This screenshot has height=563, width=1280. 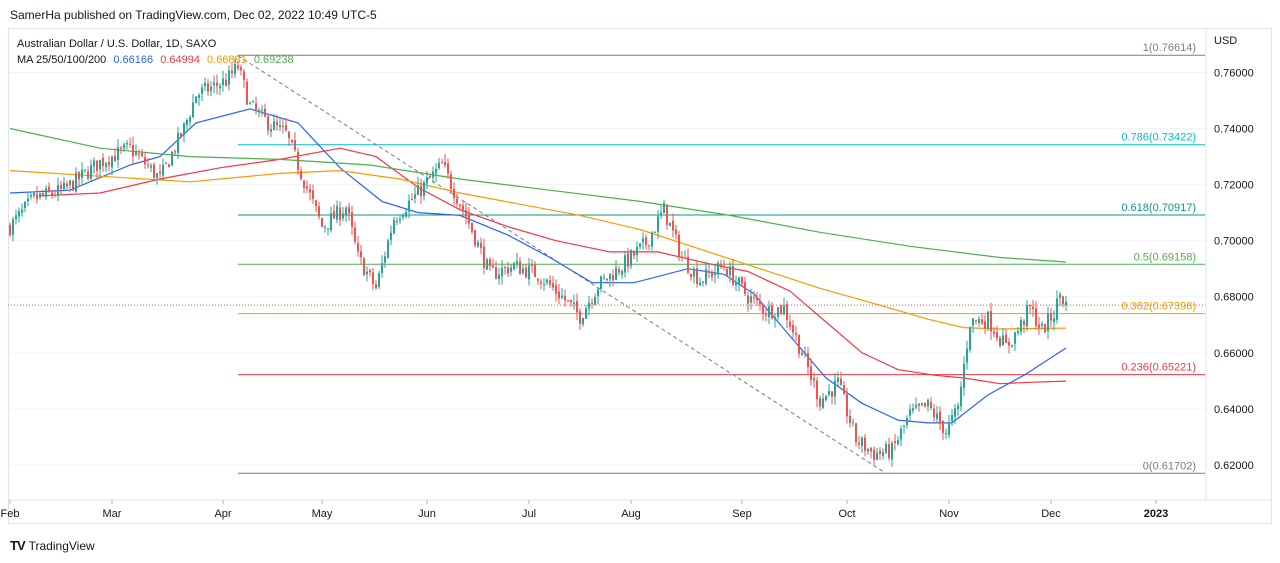 What do you see at coordinates (1234, 354) in the screenshot?
I see `y-tick-label: 0.66000` at bounding box center [1234, 354].